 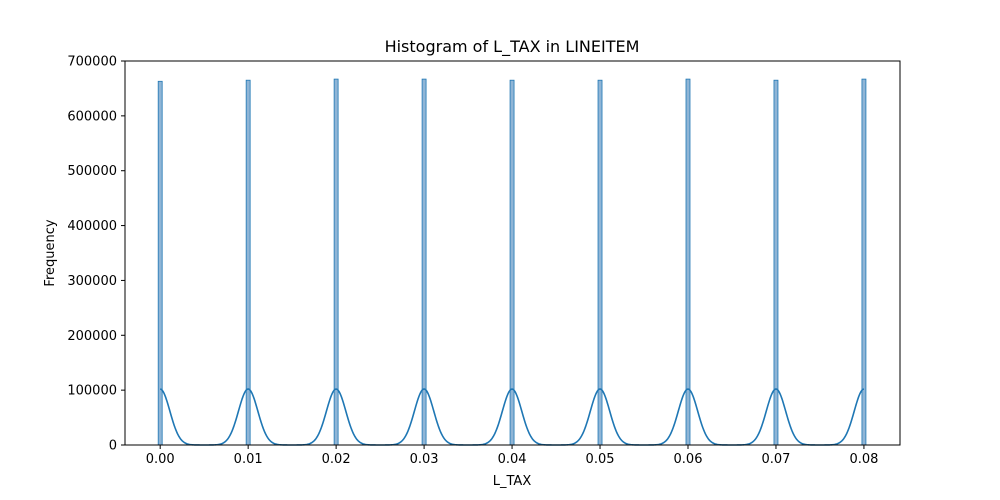 What do you see at coordinates (92, 336) in the screenshot?
I see `y-tick-label-2: 200000` at bounding box center [92, 336].